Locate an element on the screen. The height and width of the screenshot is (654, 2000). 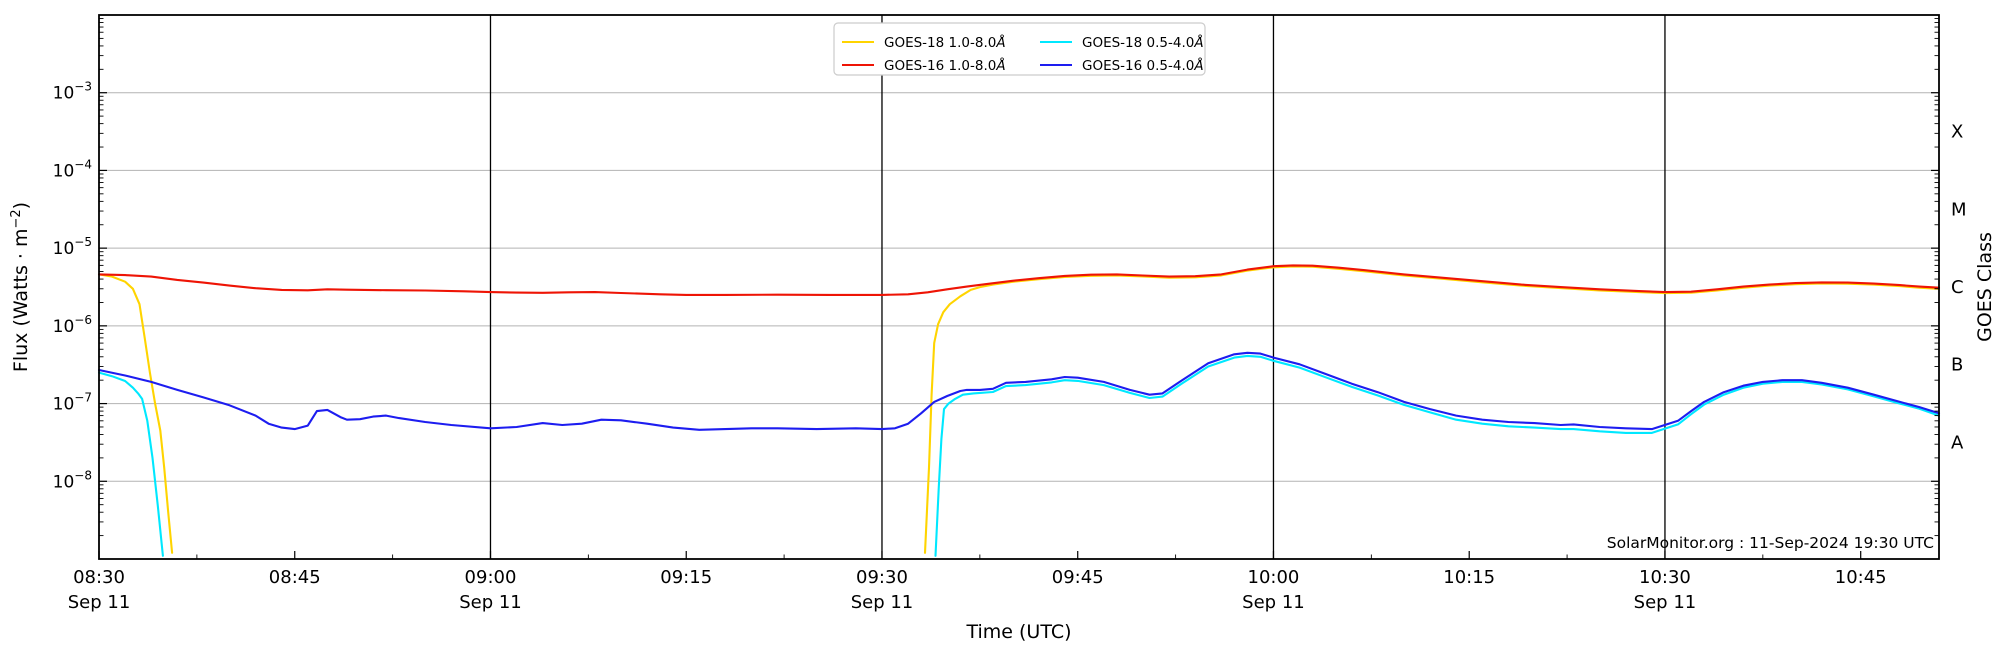
x-tick-label: 10:30 is located at coordinates (1665, 577).